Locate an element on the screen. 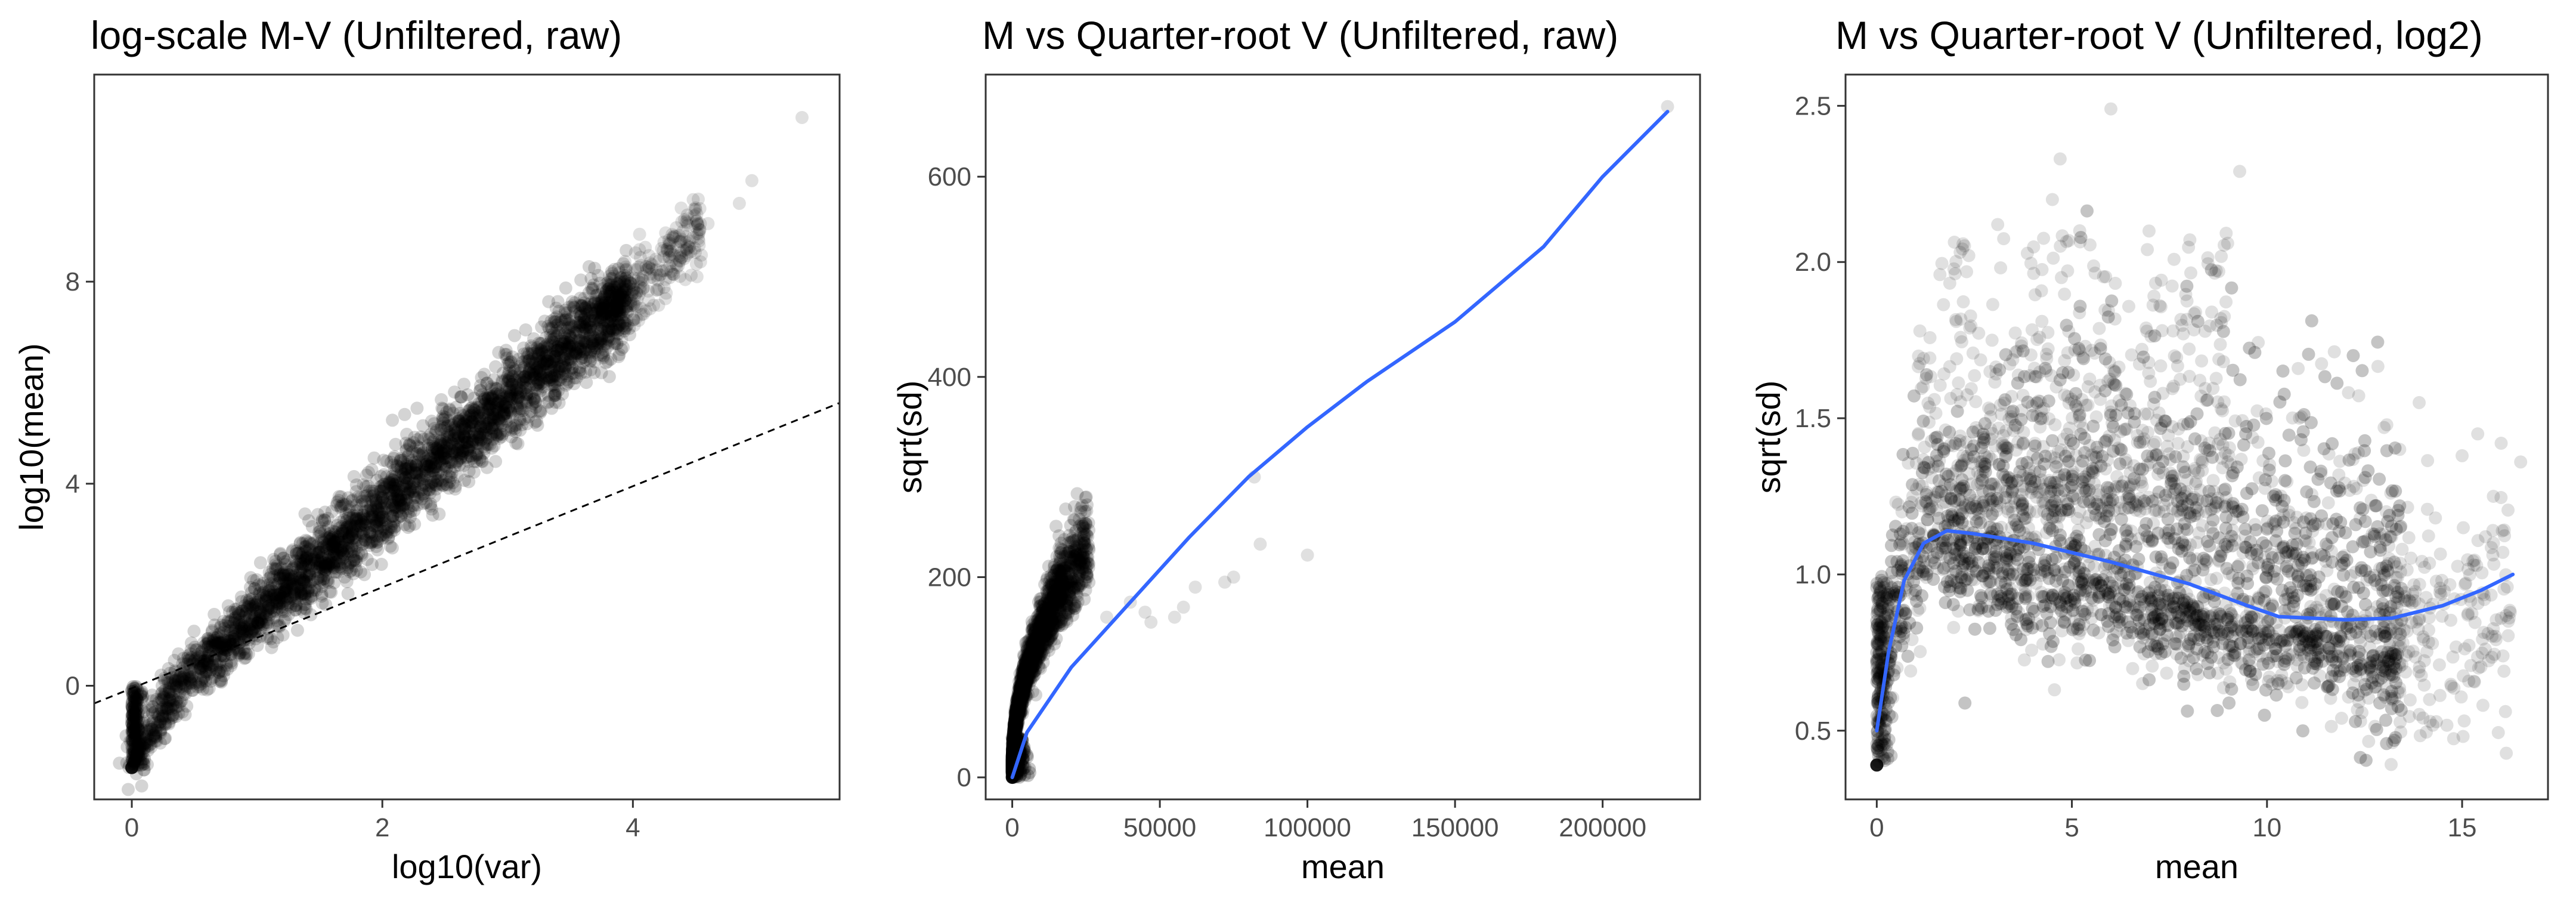 The height and width of the screenshot is (902, 2576). outlier-point is located at coordinates (683, 231).